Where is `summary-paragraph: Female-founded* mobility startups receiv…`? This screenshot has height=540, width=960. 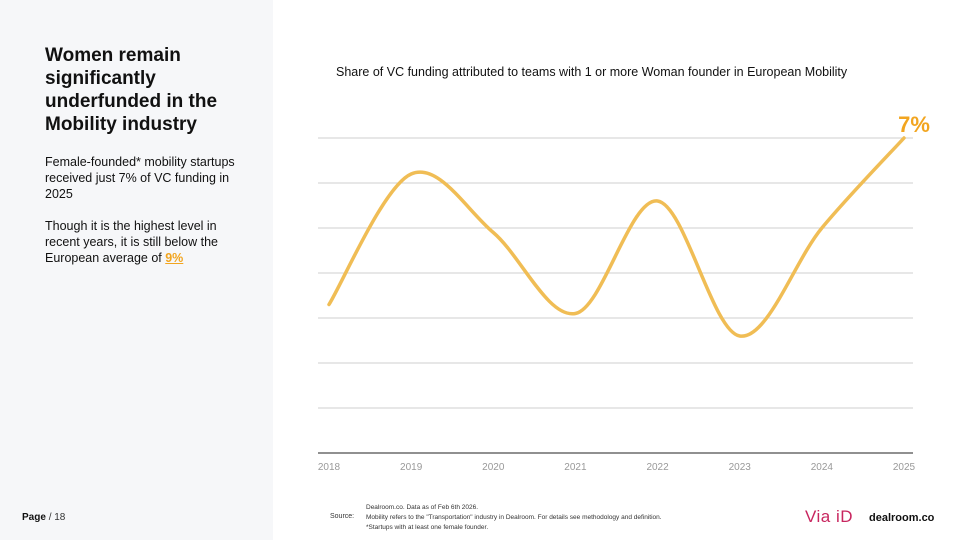 summary-paragraph: Female-founded* mobility startups receiv… is located at coordinates (140, 178).